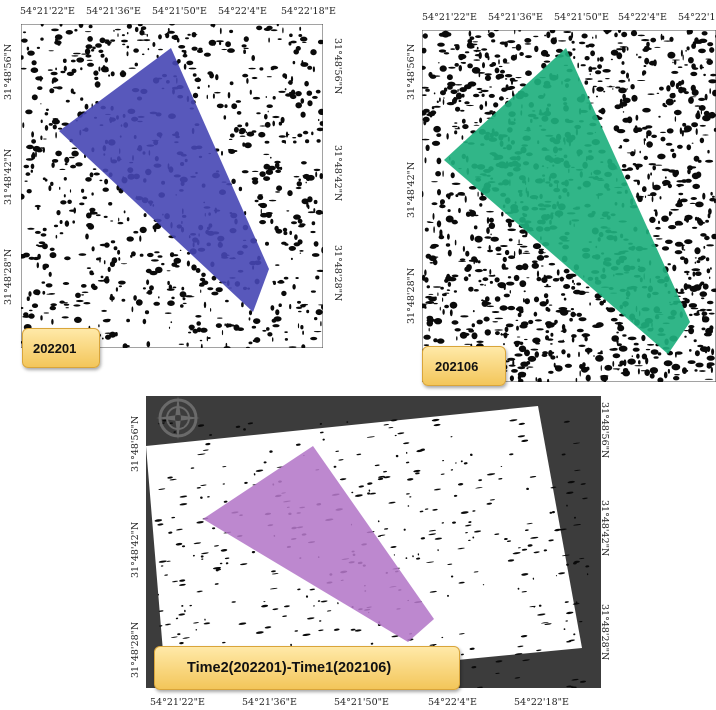 The height and width of the screenshot is (710, 716). Describe the element at coordinates (457, 366) in the screenshot. I see `date-tag-text: 202106` at that location.